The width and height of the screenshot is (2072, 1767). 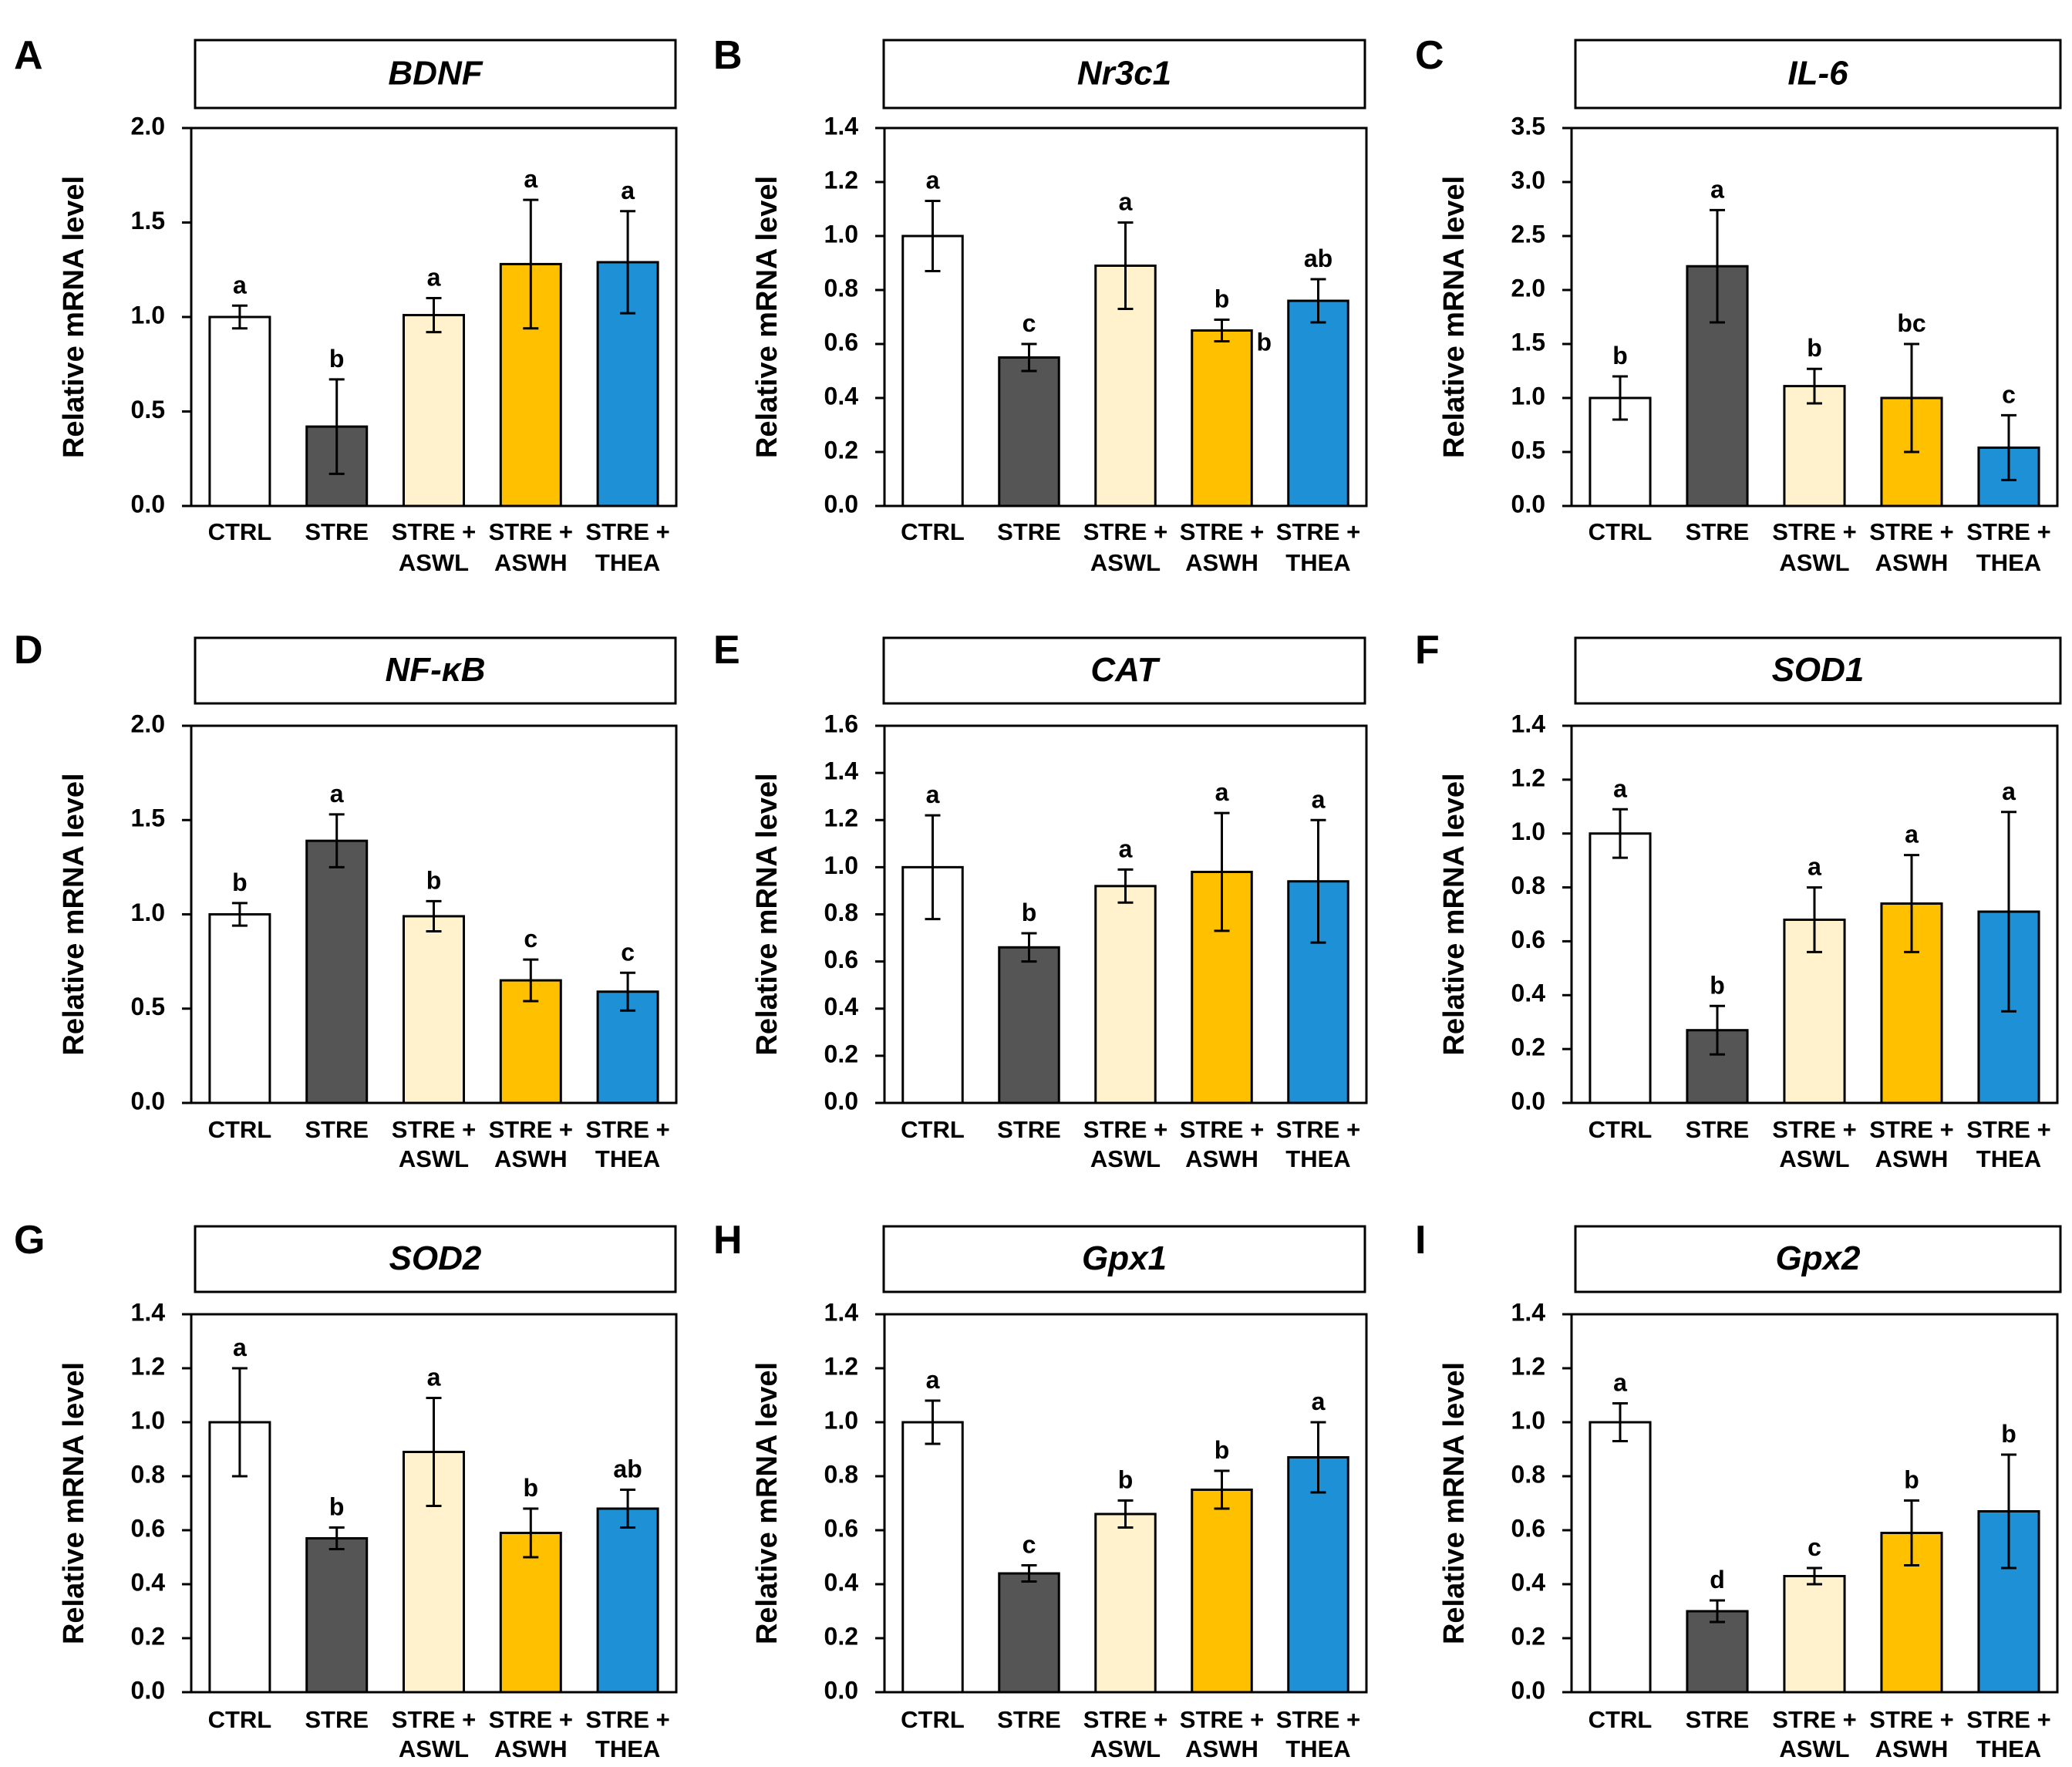 I want to click on y-tick-label: 1.4, so click(x=1528, y=723).